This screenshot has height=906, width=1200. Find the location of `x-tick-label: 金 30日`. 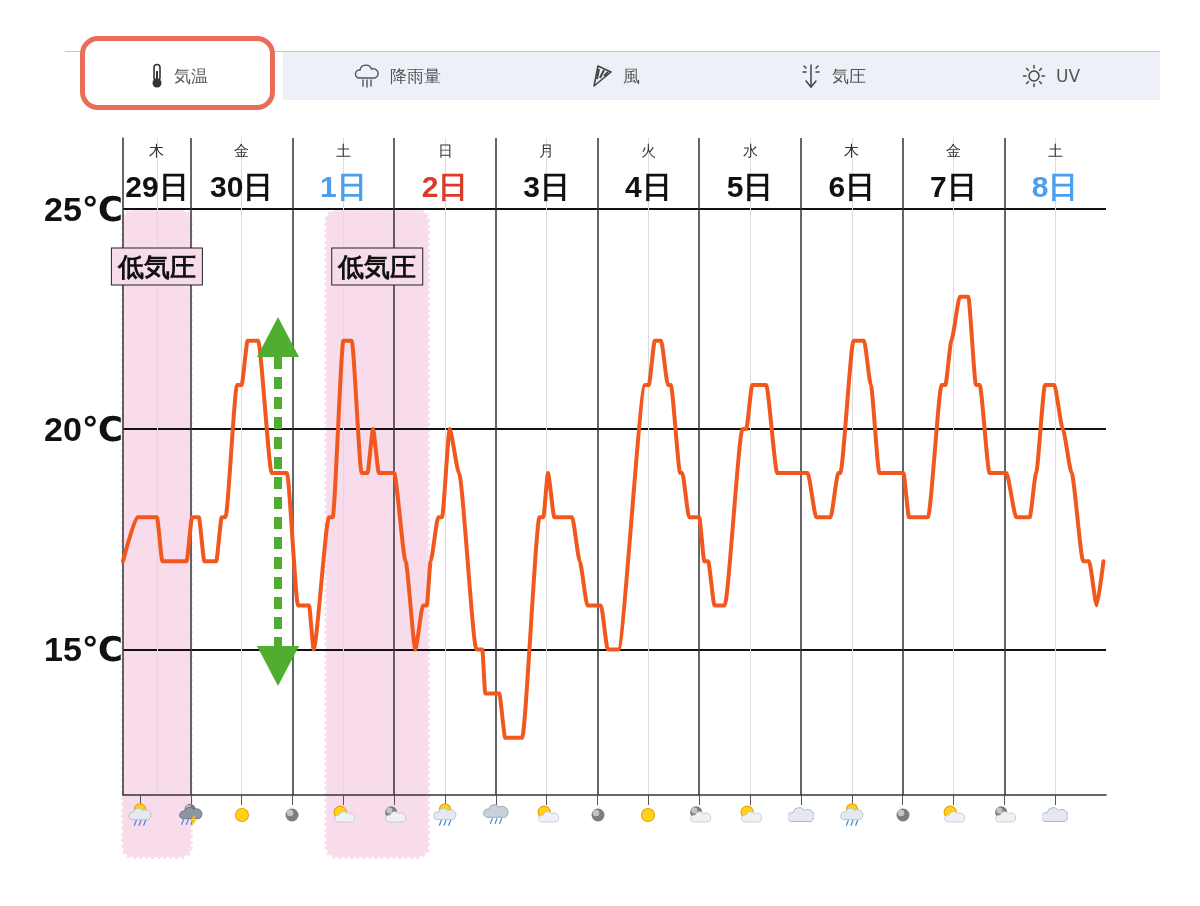

x-tick-label: 金 30日 is located at coordinates (241, 172).